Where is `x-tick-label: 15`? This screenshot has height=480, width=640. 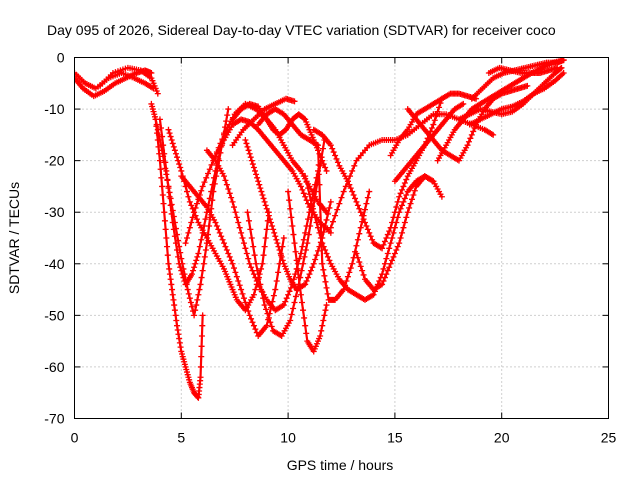
x-tick-label: 15 is located at coordinates (395, 438).